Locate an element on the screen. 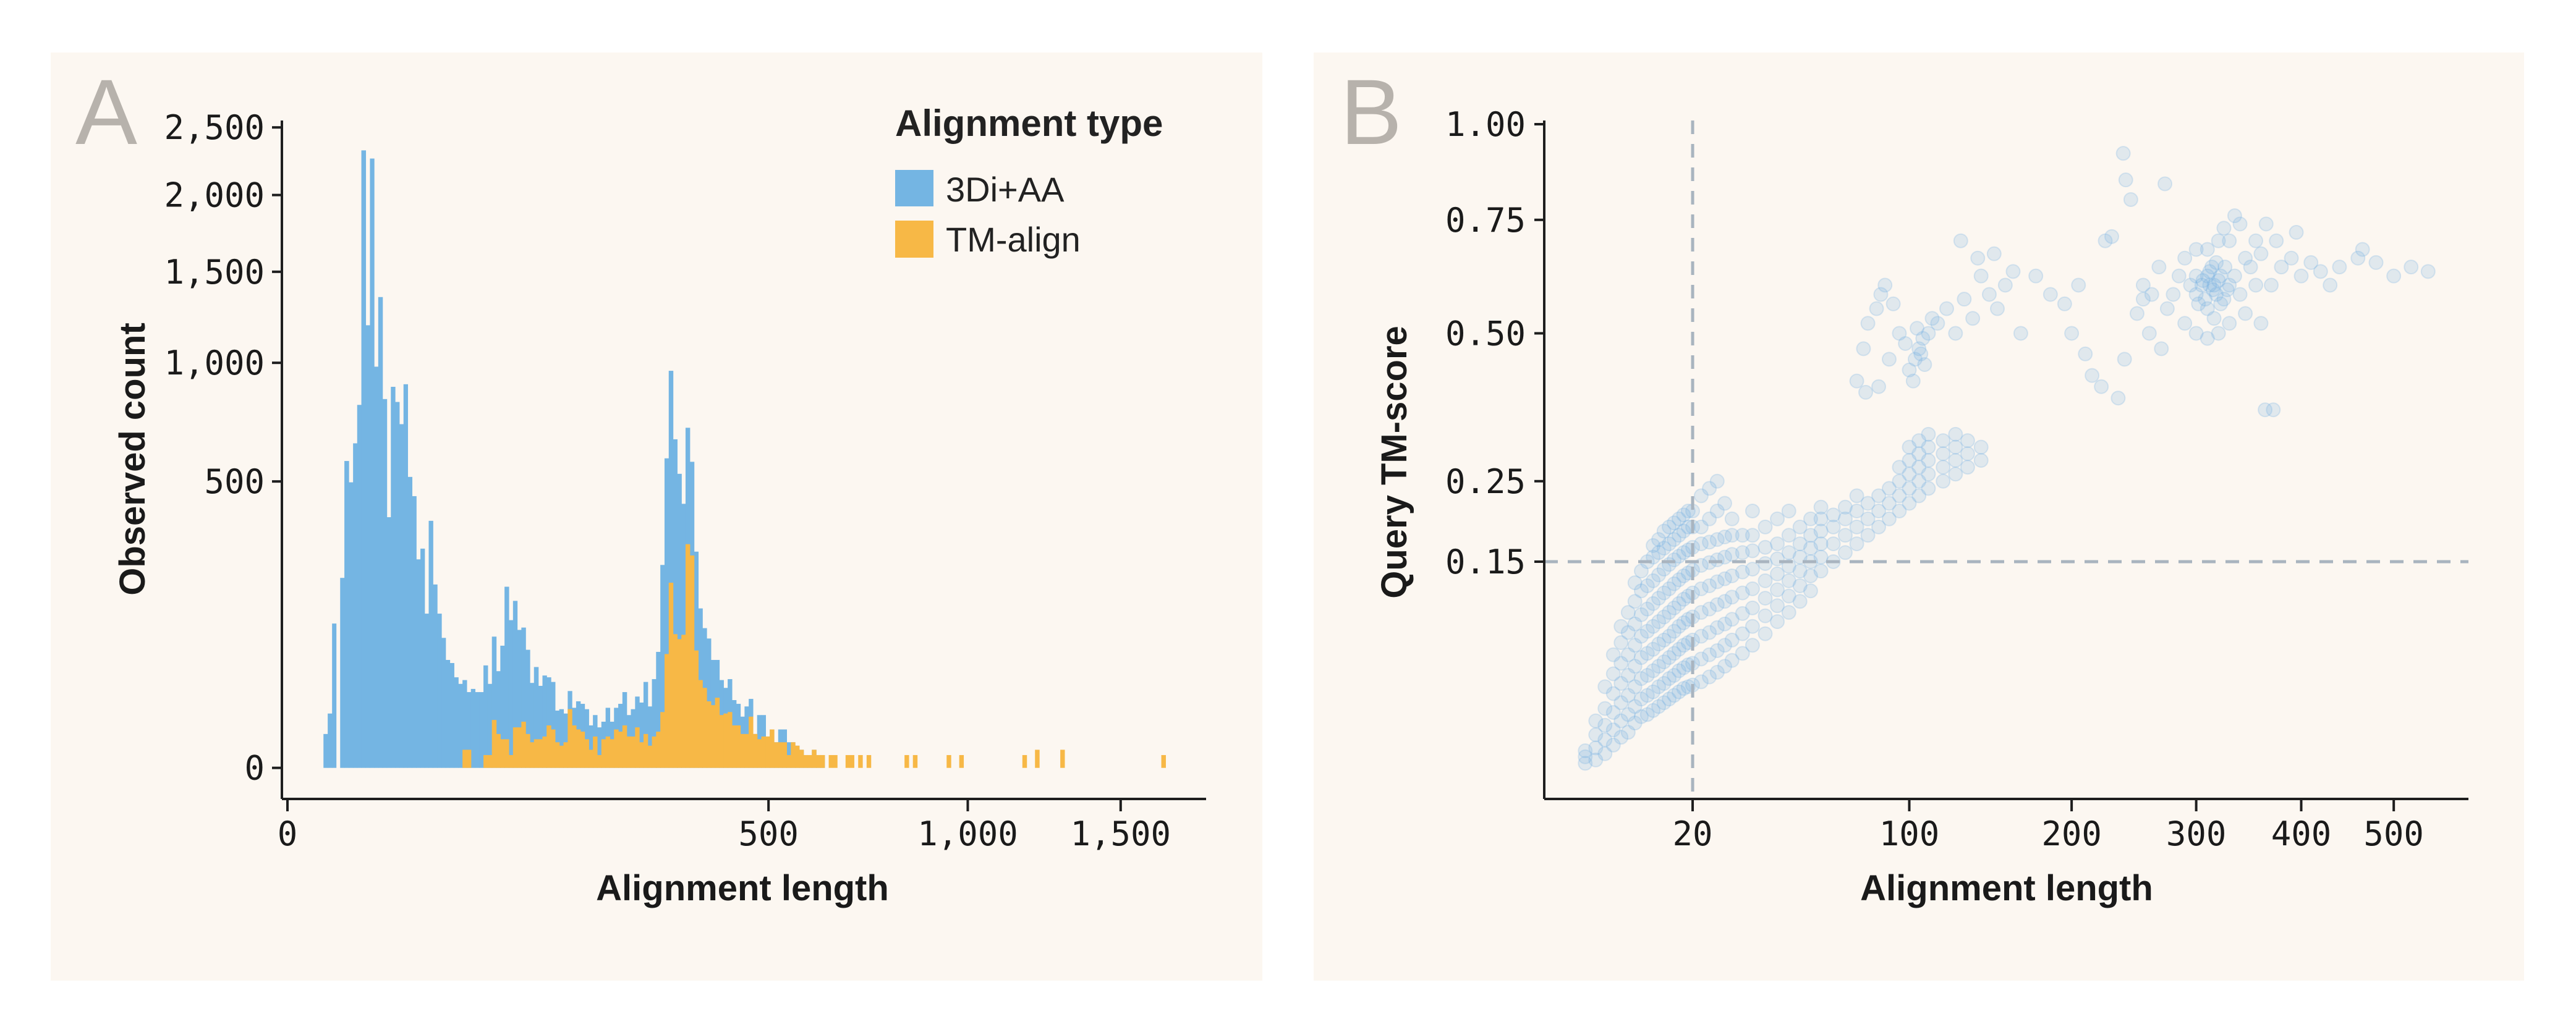 This screenshot has width=2576, height=1035. y-tick-label: 500 is located at coordinates (234, 482).